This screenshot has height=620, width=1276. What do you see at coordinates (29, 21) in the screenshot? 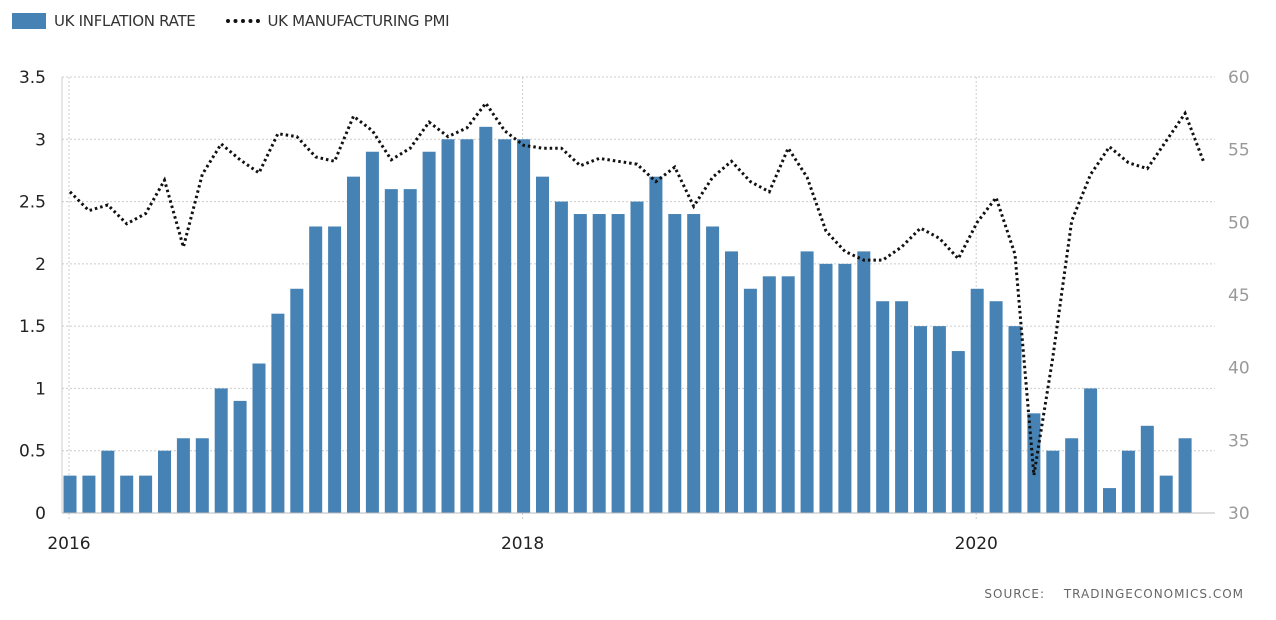
I see `legend-swatch-bar` at bounding box center [29, 21].